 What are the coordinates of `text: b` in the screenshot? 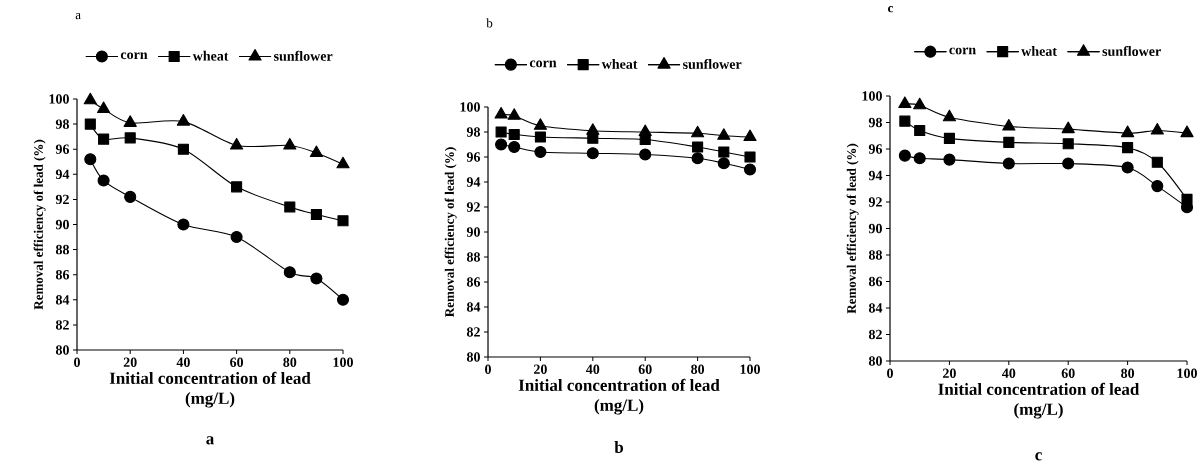 It's located at (619, 447).